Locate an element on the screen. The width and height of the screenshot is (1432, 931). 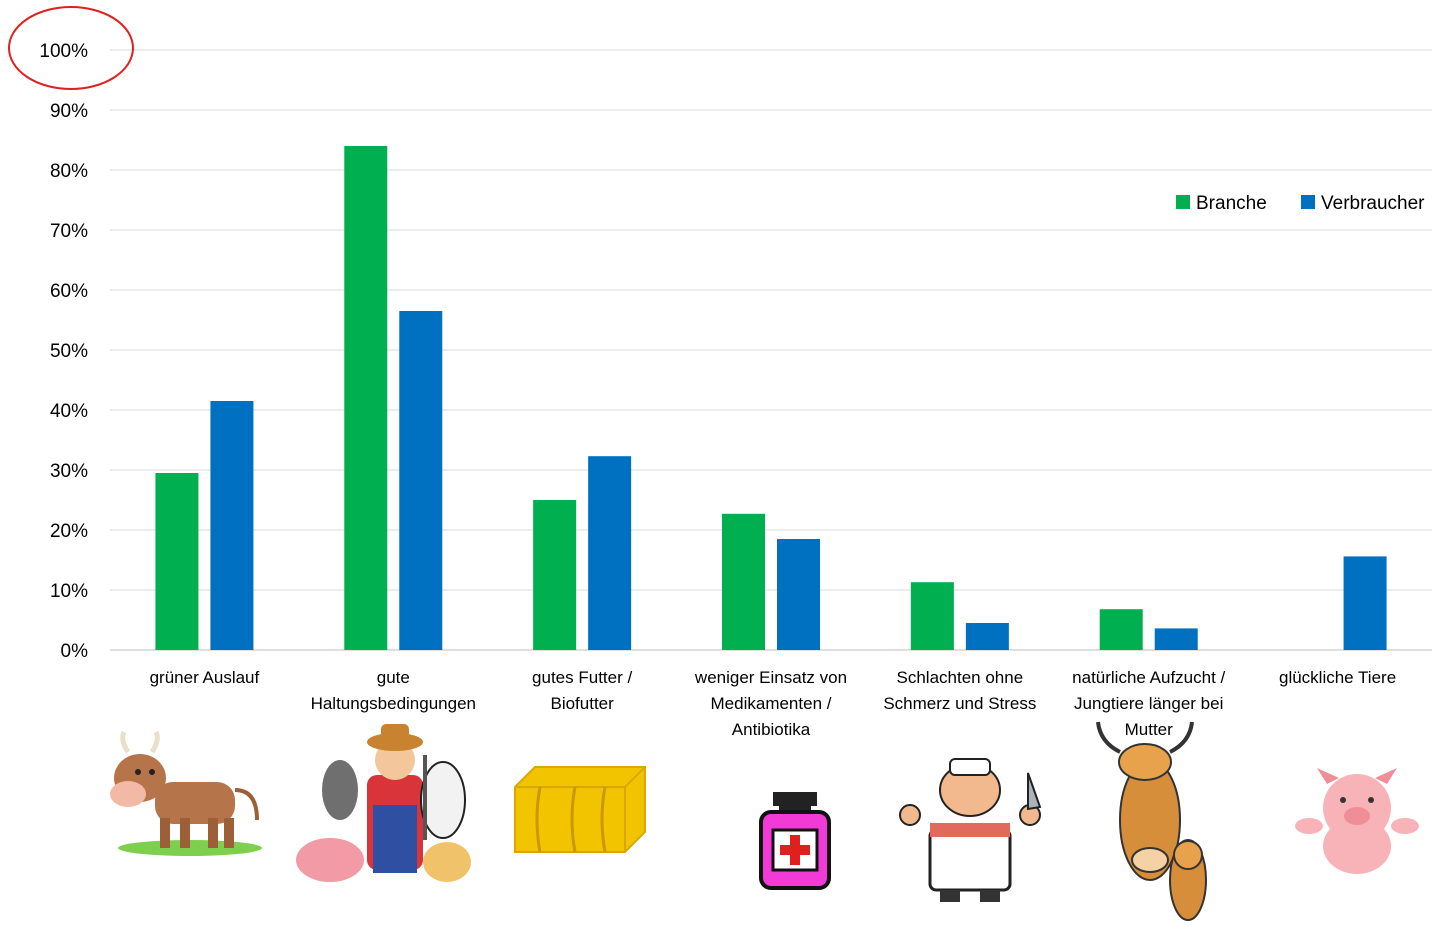
x-category-label: glückliche Tiere is located at coordinates (1337, 677).